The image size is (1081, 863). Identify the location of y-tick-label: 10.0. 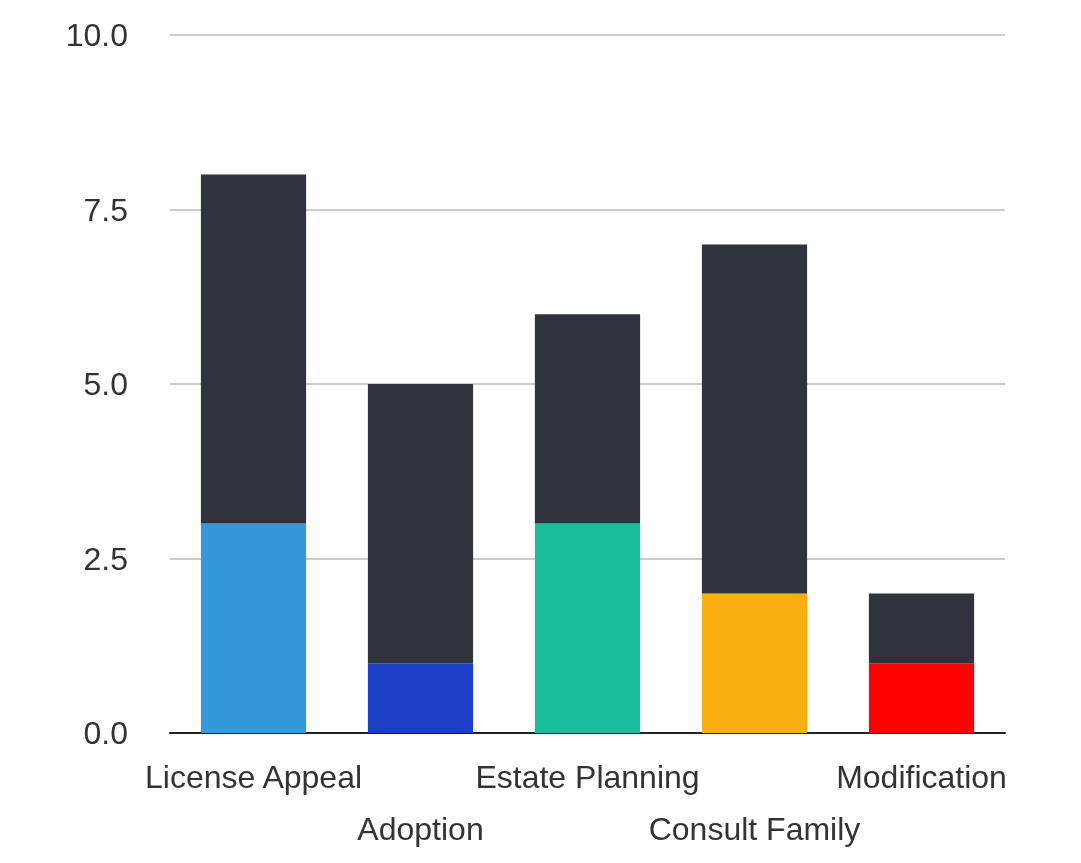
(96, 35).